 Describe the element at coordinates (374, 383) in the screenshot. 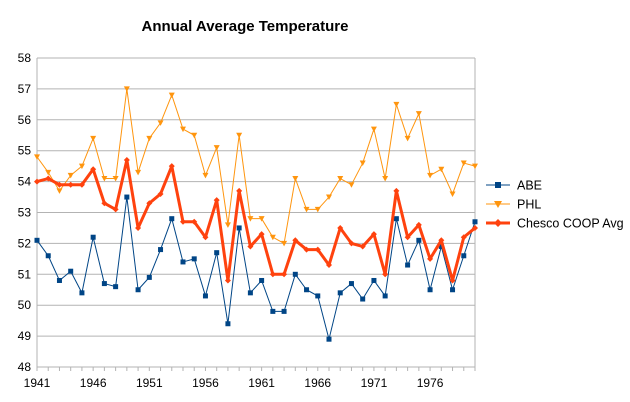

I see `x-tick-label: 1971` at that location.